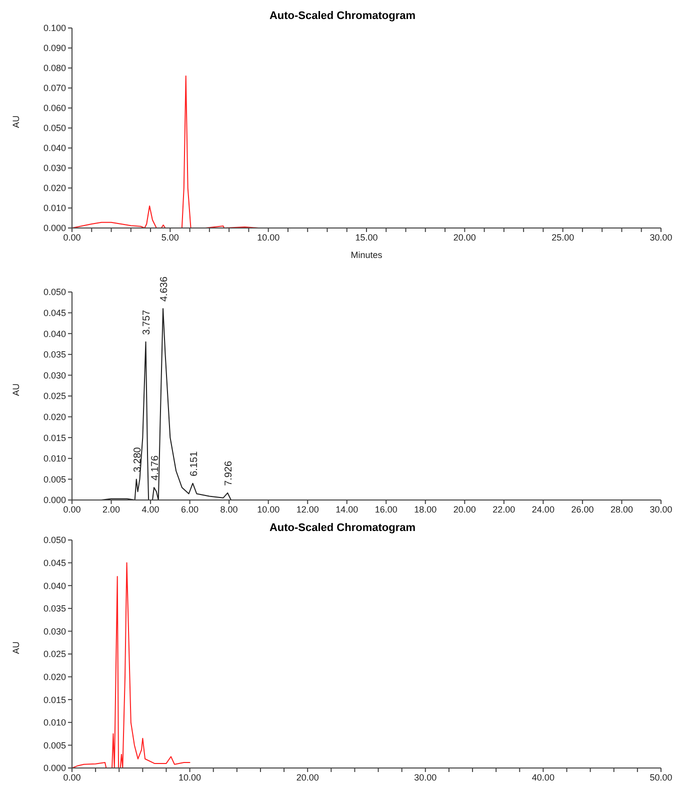 This screenshot has width=685, height=788. Describe the element at coordinates (138, 459) in the screenshot. I see `annotation: 3.280` at that location.